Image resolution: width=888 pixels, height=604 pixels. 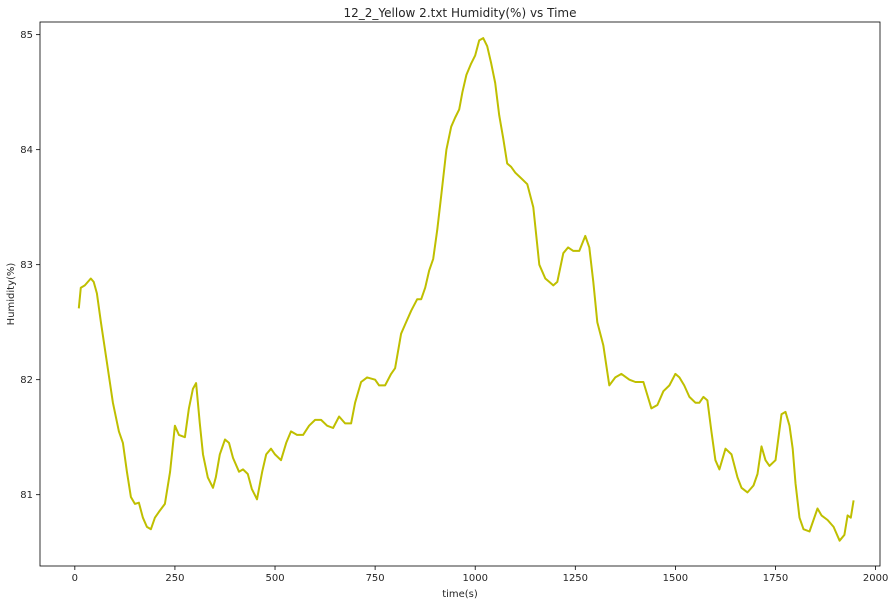 I want to click on x-axis-label: time(s), so click(x=460, y=594).